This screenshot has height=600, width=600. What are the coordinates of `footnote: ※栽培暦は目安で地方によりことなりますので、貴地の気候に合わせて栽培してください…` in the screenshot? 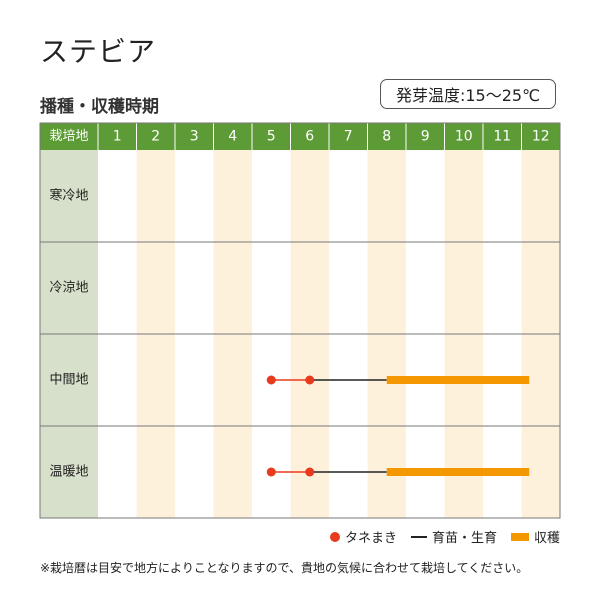 It's located at (284, 568).